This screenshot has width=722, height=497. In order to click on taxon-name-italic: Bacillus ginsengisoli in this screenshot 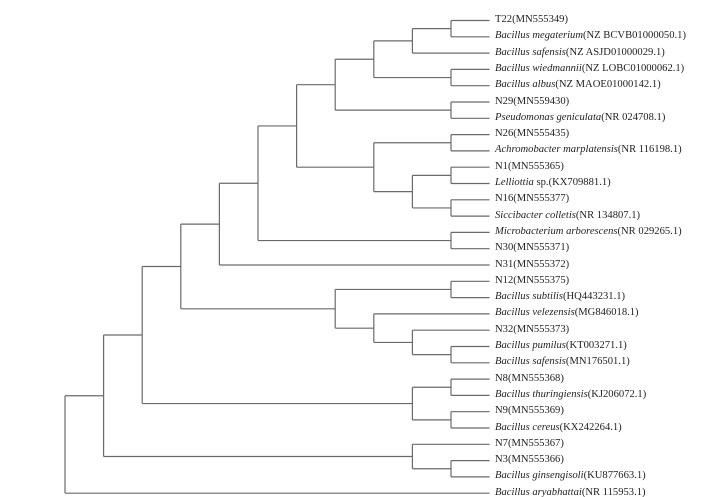, I will do `click(539, 476)`.